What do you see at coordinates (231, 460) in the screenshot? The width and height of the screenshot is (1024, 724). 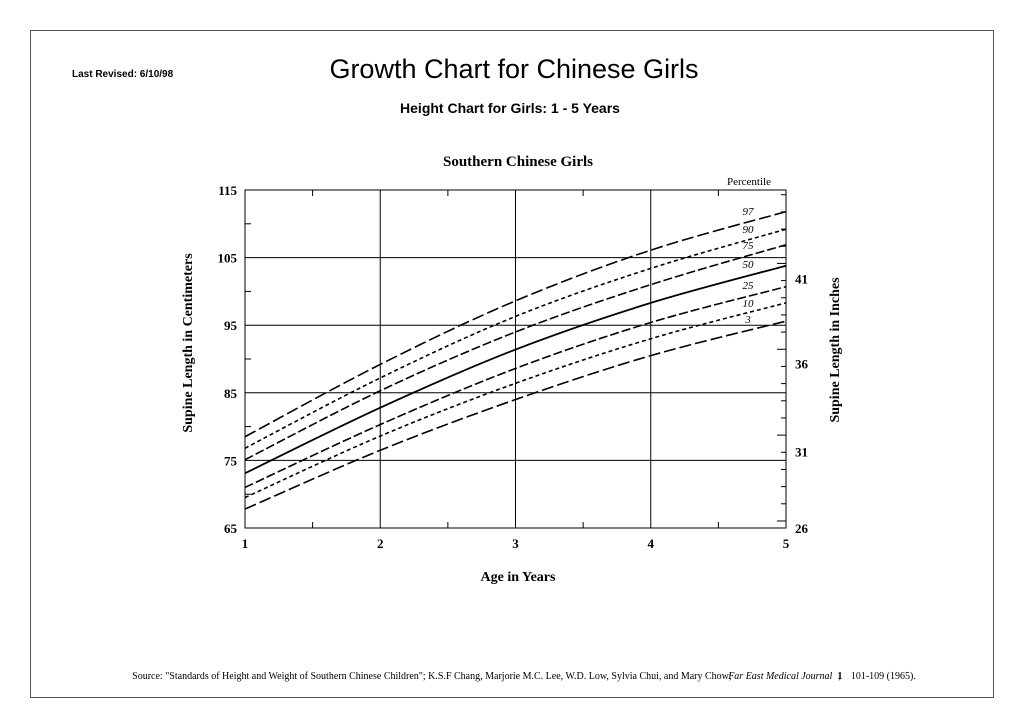 I see `y-tick-label: 75` at bounding box center [231, 460].